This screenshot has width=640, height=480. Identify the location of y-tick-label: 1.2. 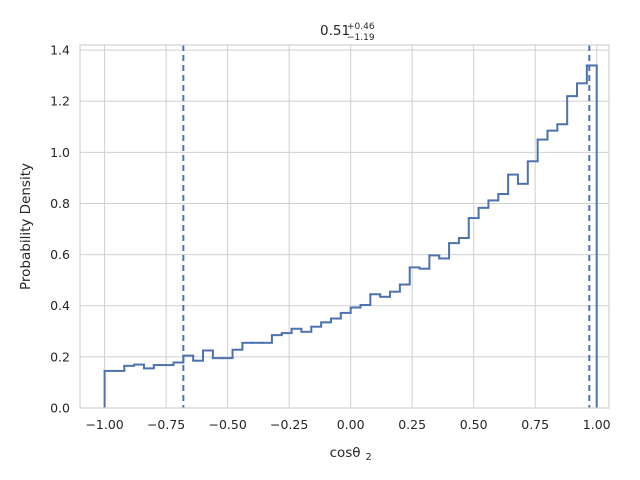
(60, 101).